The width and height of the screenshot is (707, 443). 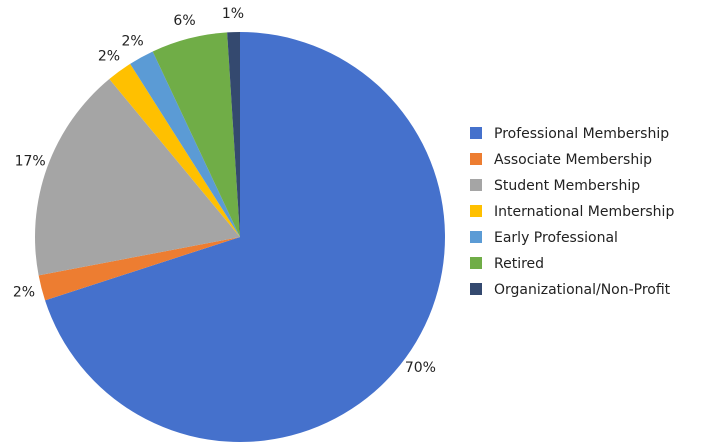 I want to click on data-label: 6%, so click(x=184, y=21).